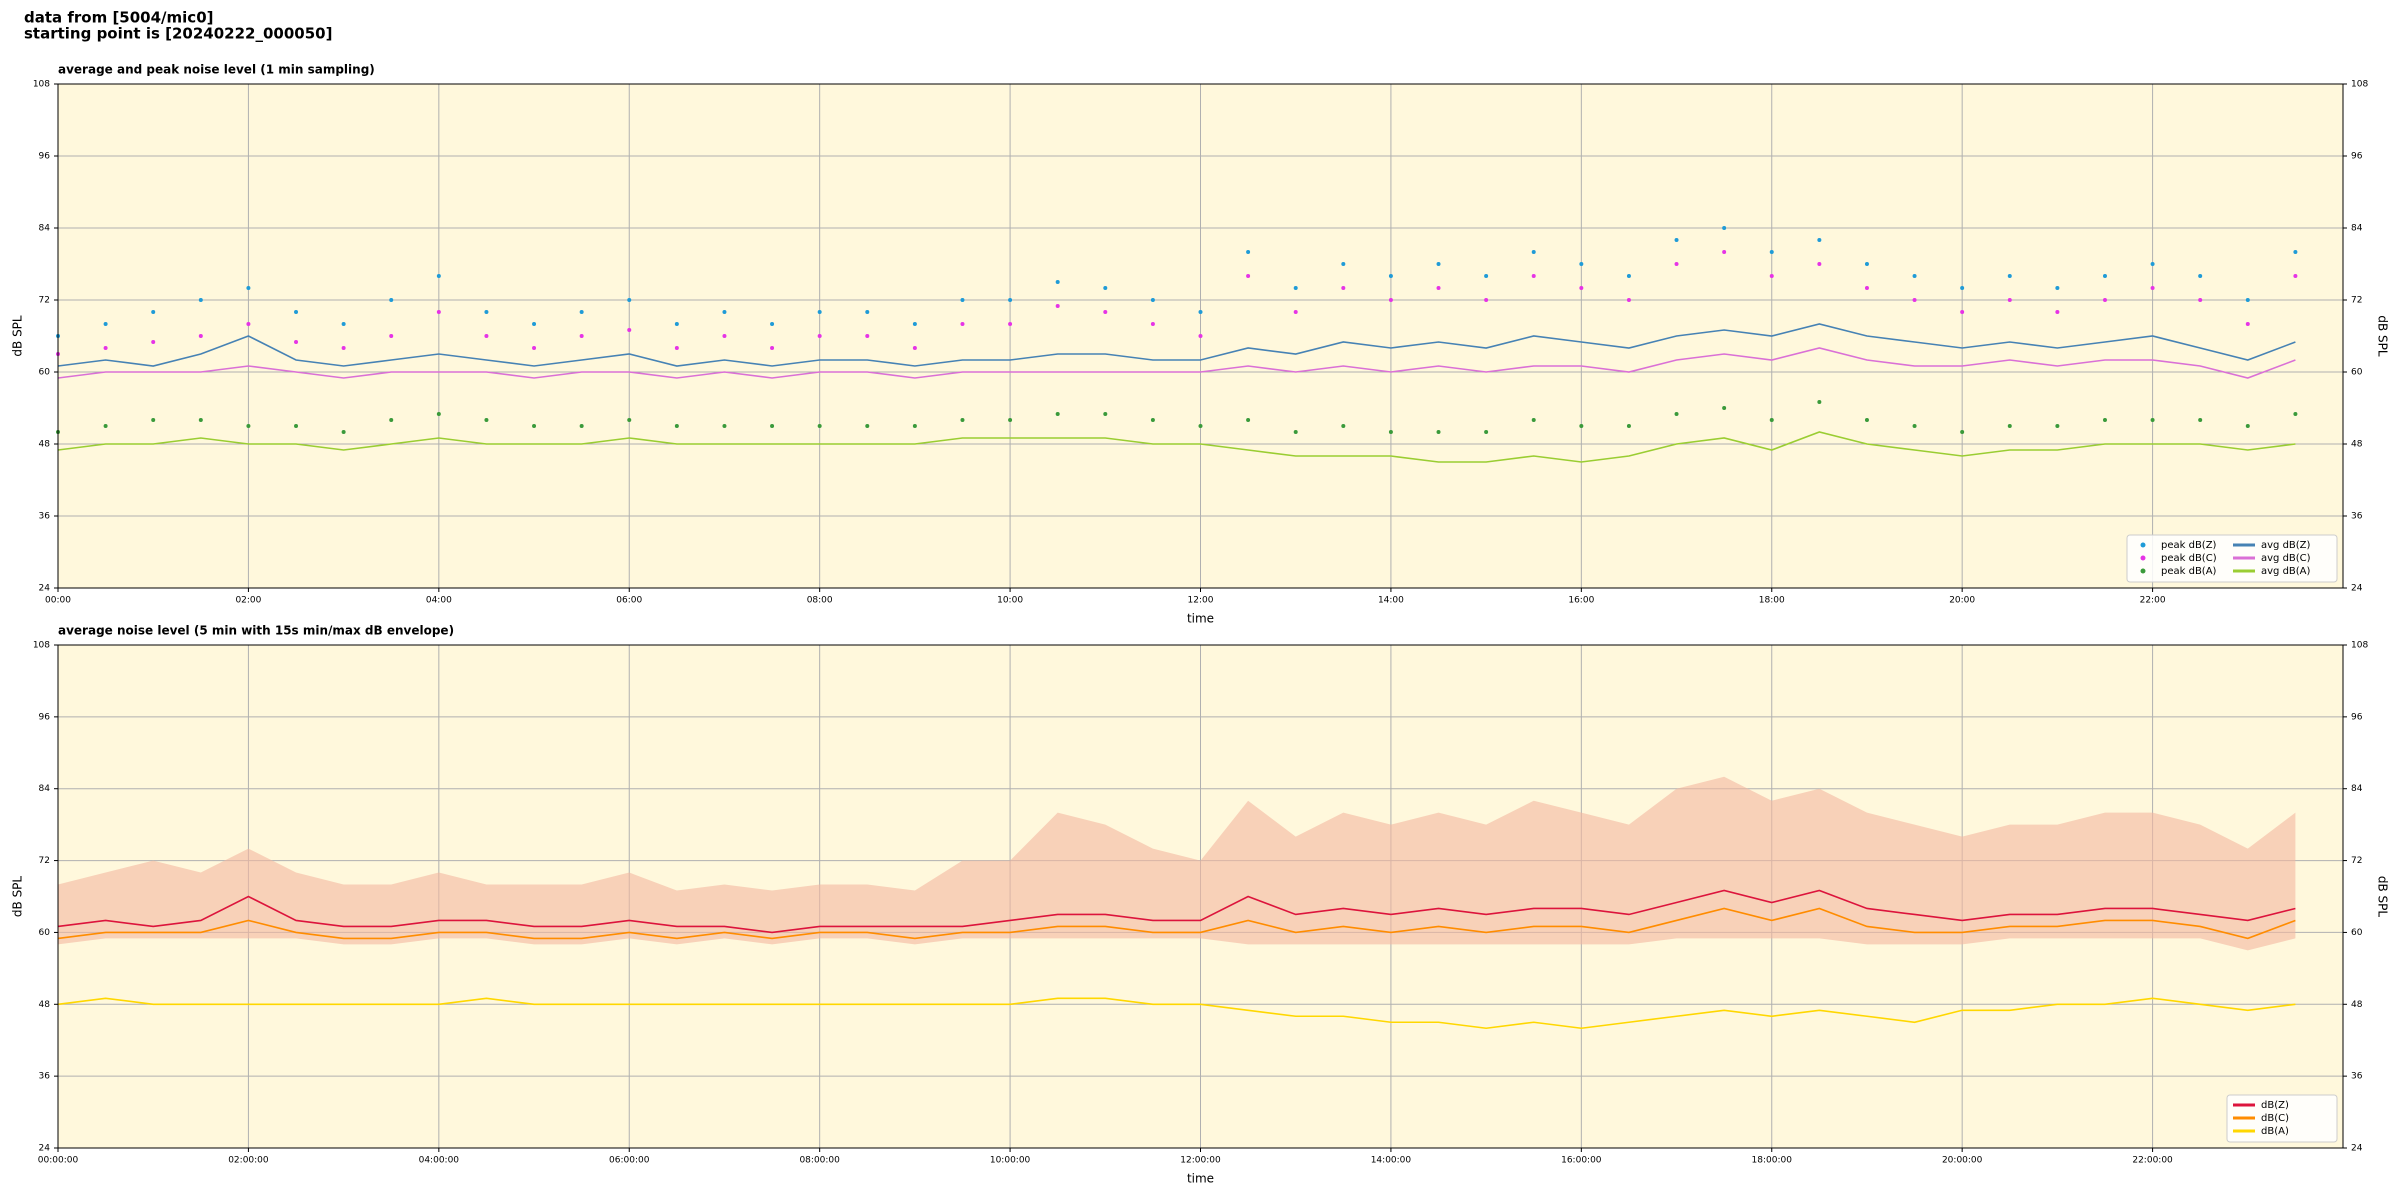 The height and width of the screenshot is (1204, 2400). I want to click on y-tick-label: 72, so click(2356, 861).